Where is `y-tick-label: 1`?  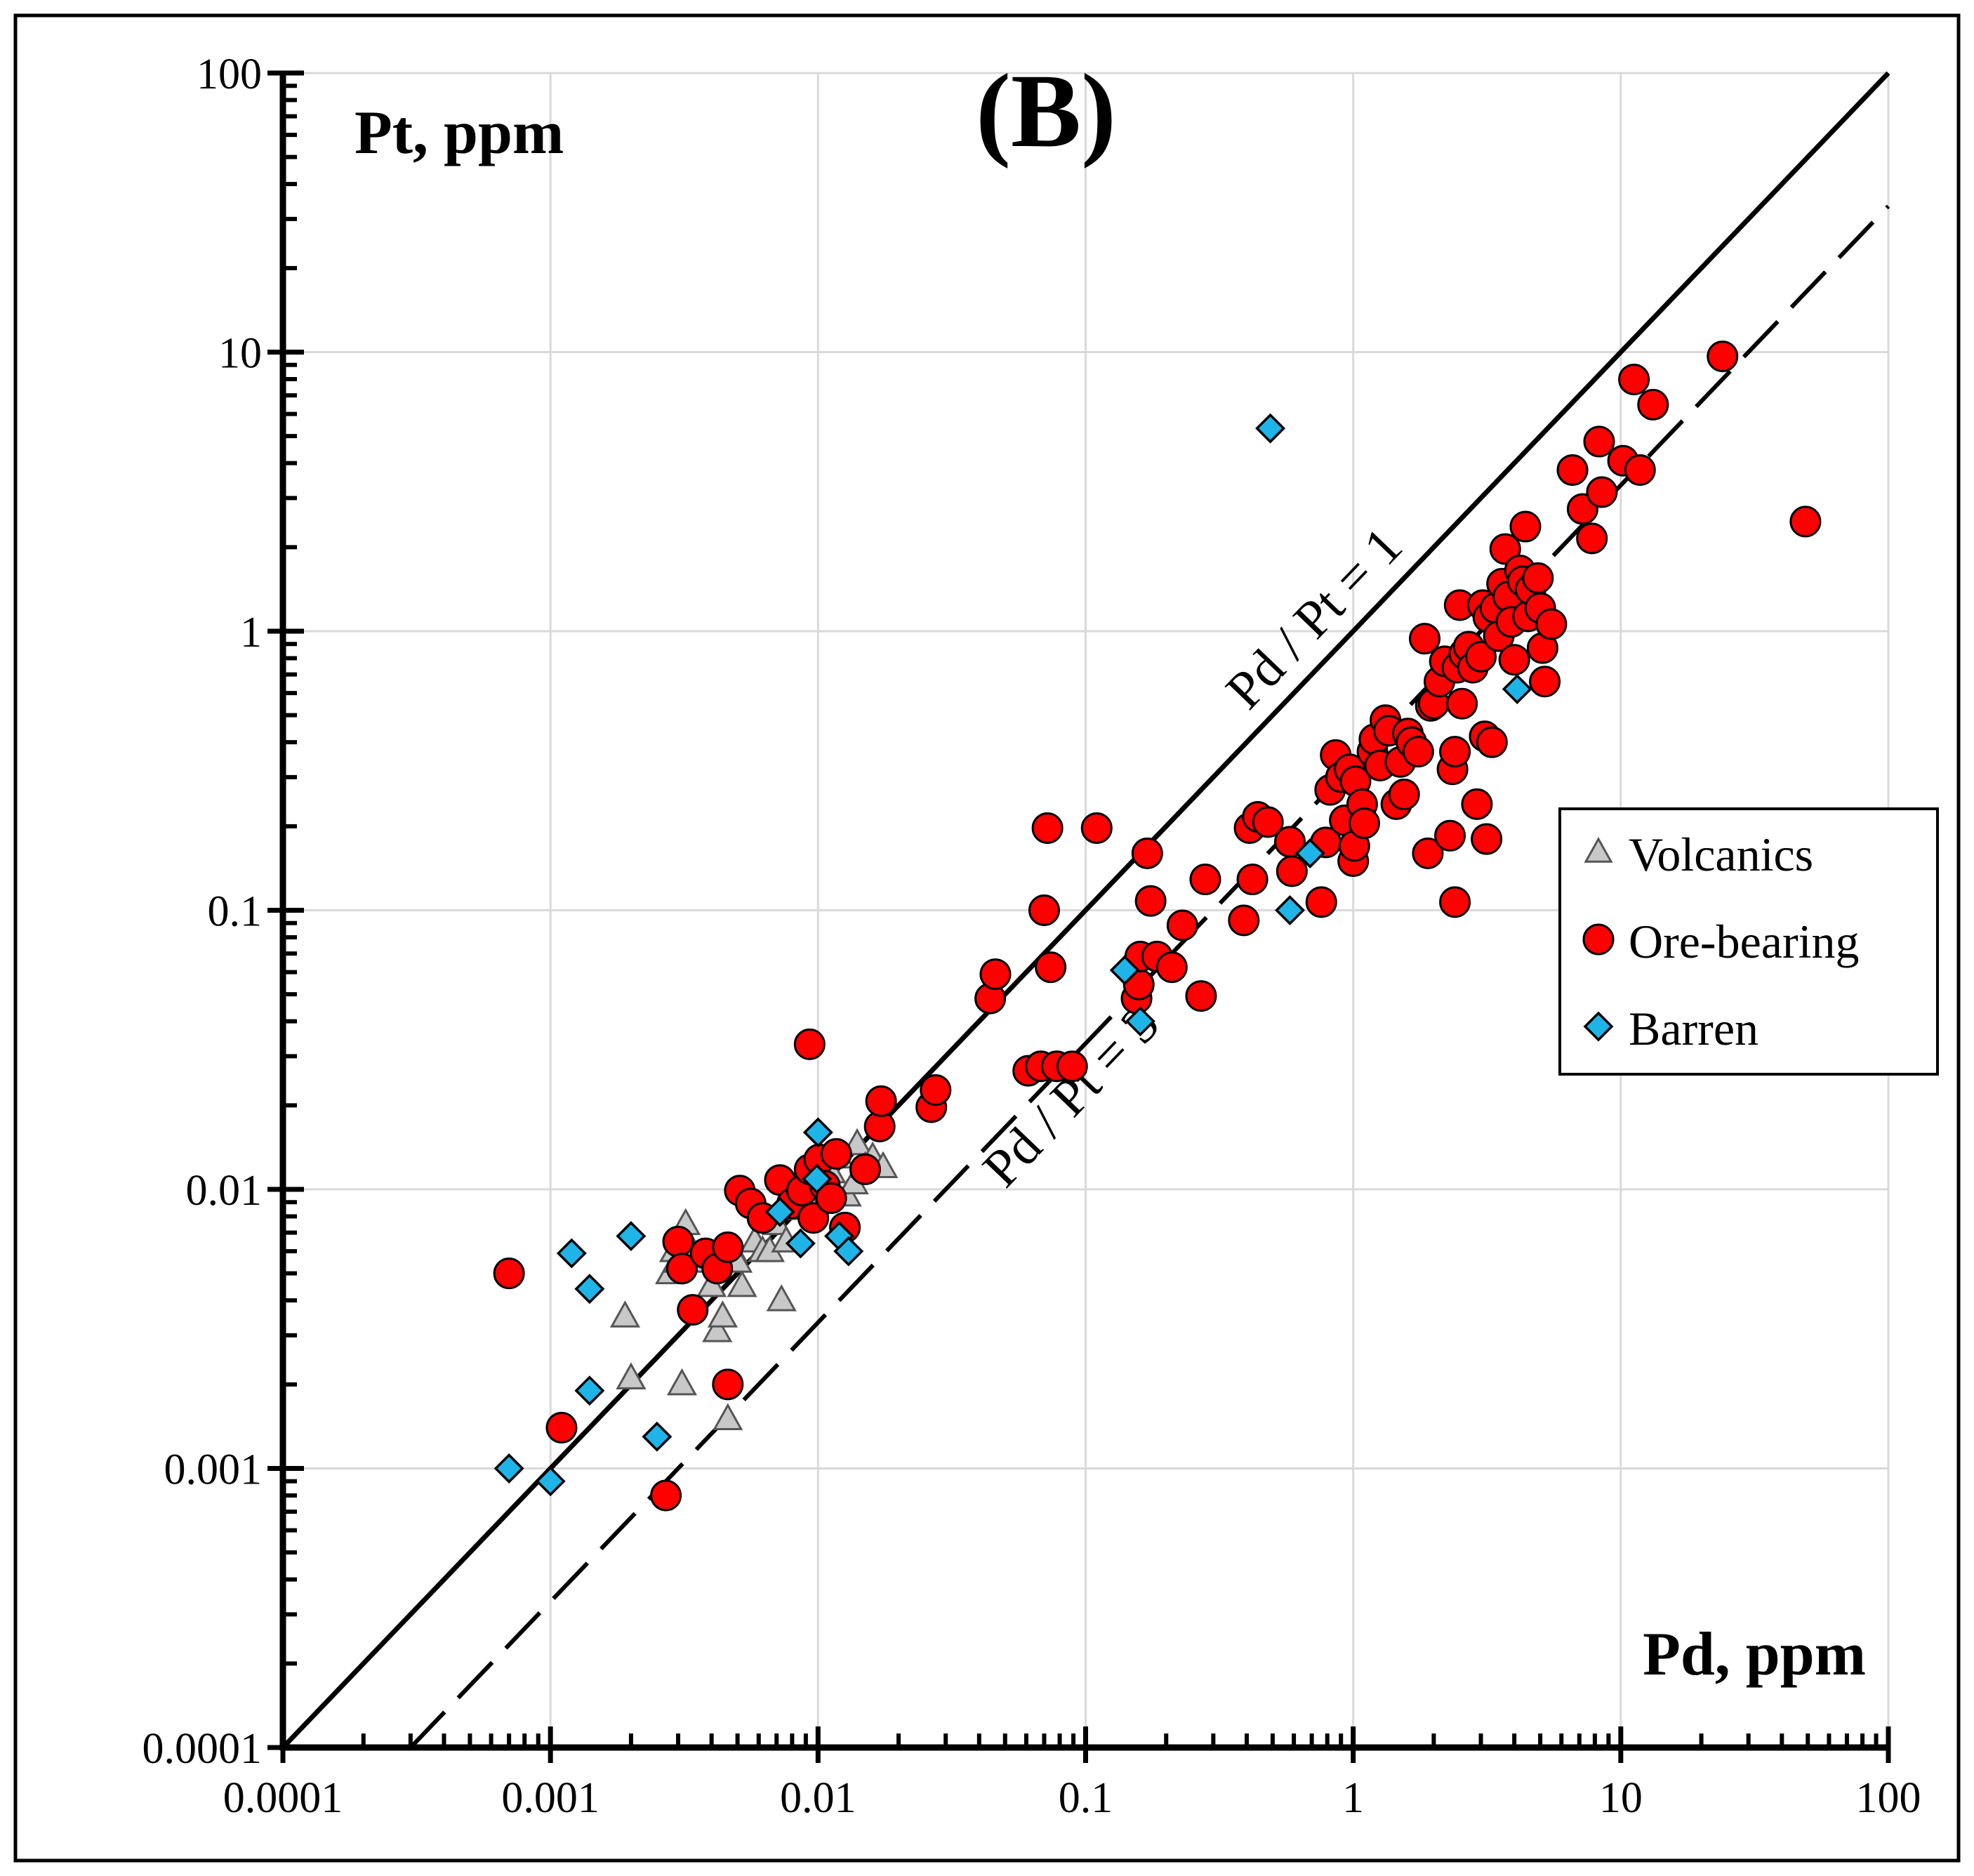
y-tick-label: 1 is located at coordinates (251, 632).